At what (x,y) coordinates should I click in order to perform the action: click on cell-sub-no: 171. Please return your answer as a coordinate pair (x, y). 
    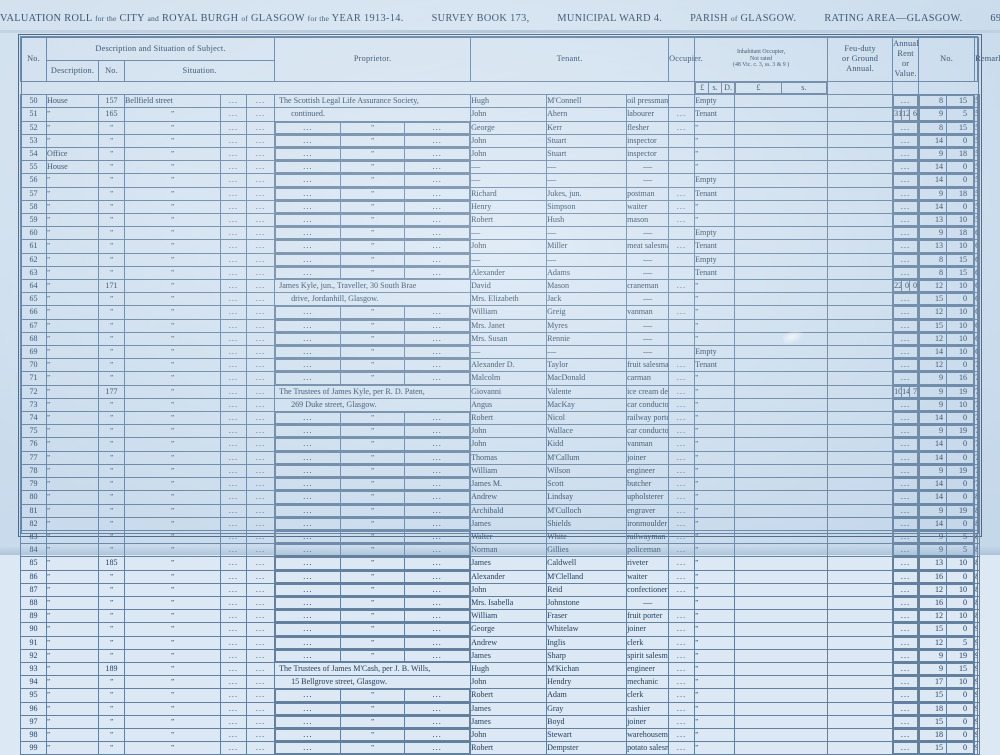
    Looking at the image, I should click on (111, 286).